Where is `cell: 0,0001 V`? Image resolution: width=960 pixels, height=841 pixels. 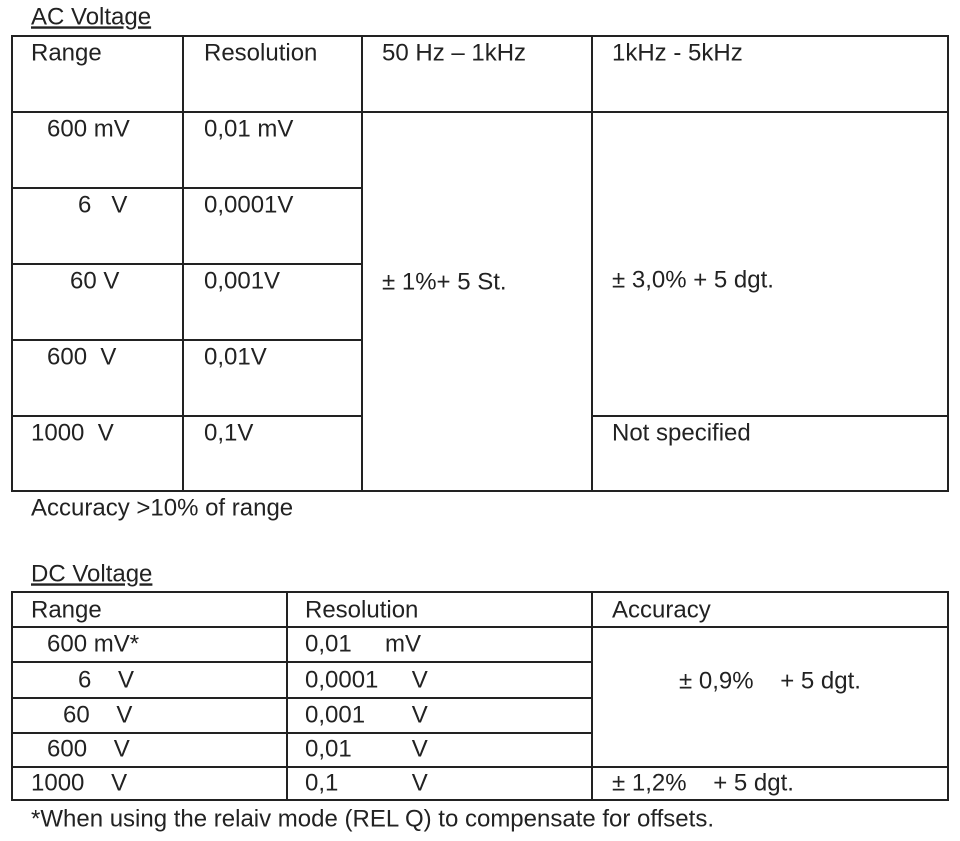 cell: 0,0001 V is located at coordinates (366, 679).